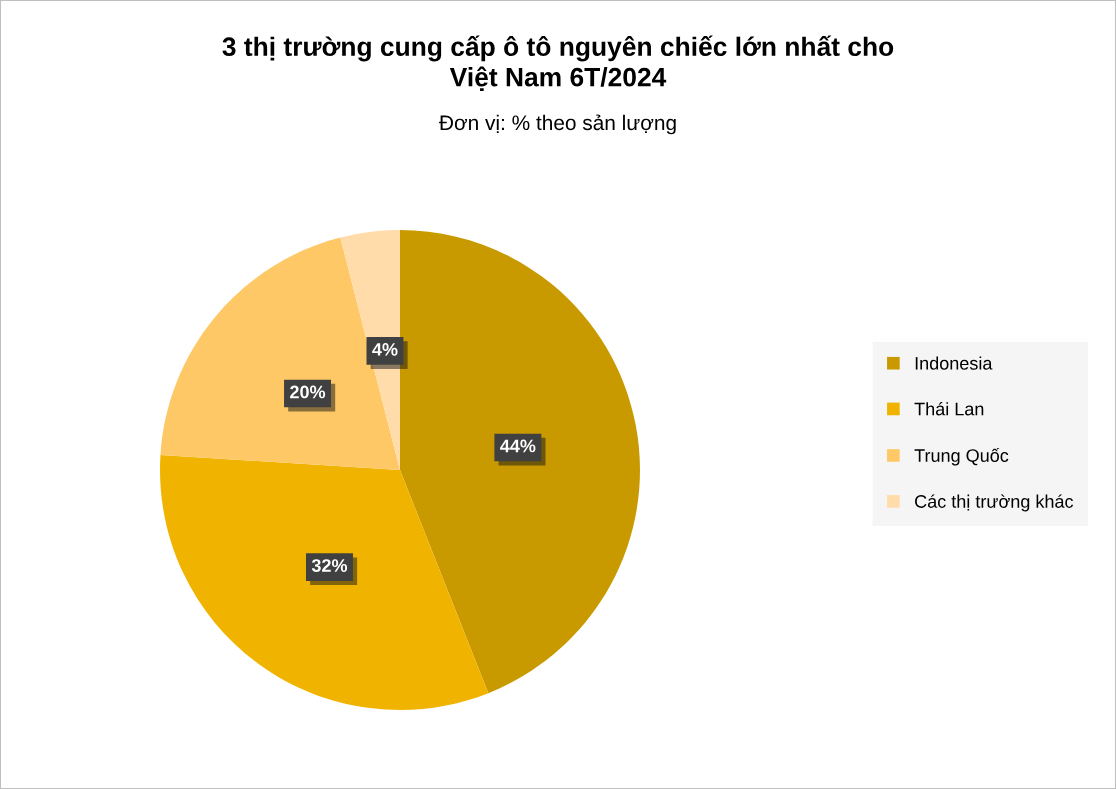 The width and height of the screenshot is (1116, 789). I want to click on data-label: 44%, so click(518, 446).